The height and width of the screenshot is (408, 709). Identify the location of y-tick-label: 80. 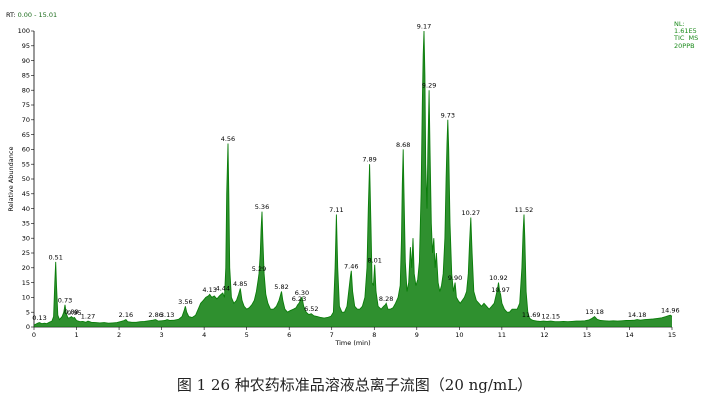
(26, 90).